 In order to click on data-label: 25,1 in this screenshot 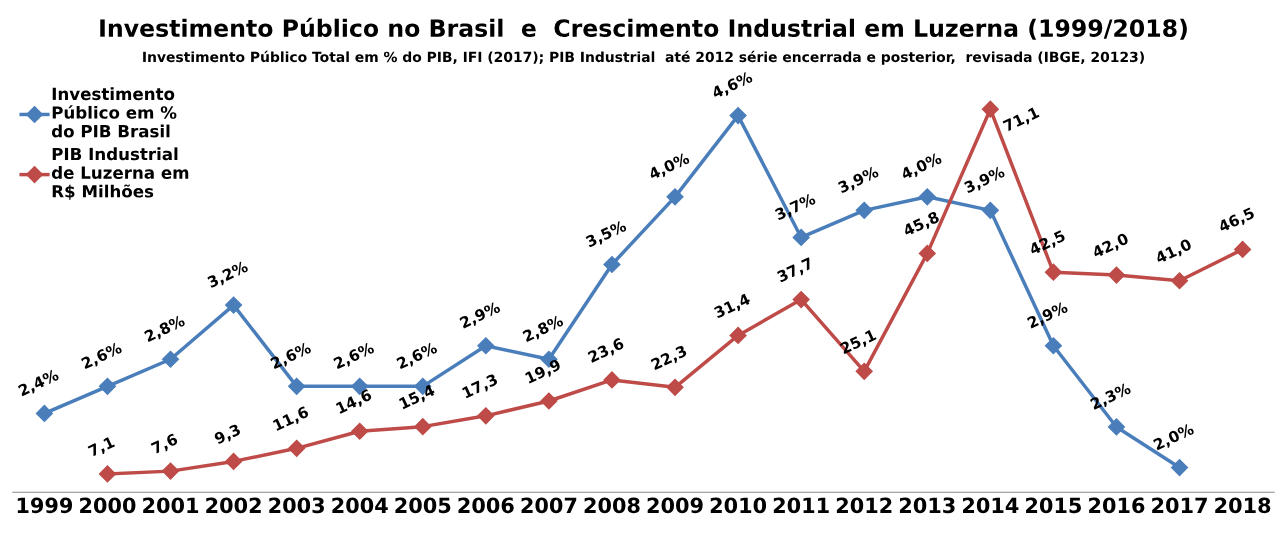, I will do `click(858, 342)`.